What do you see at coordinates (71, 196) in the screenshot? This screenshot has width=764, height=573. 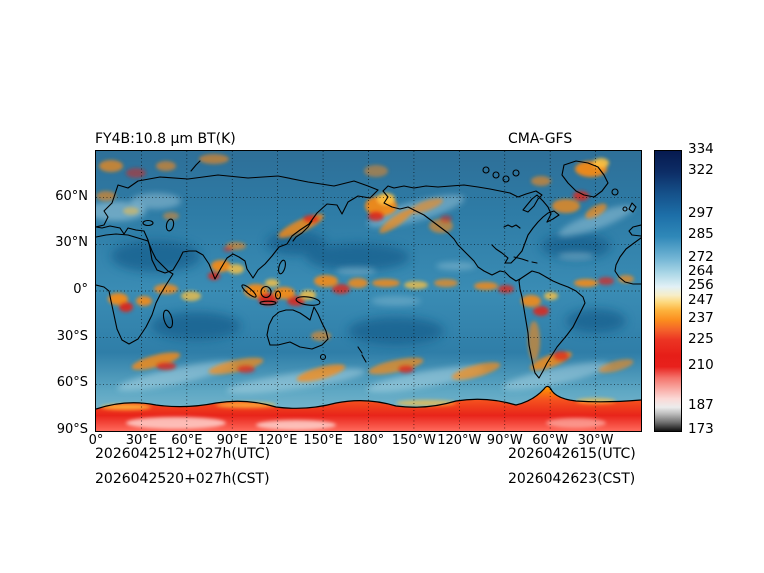 I see `lat-tick-label: 60°N` at bounding box center [71, 196].